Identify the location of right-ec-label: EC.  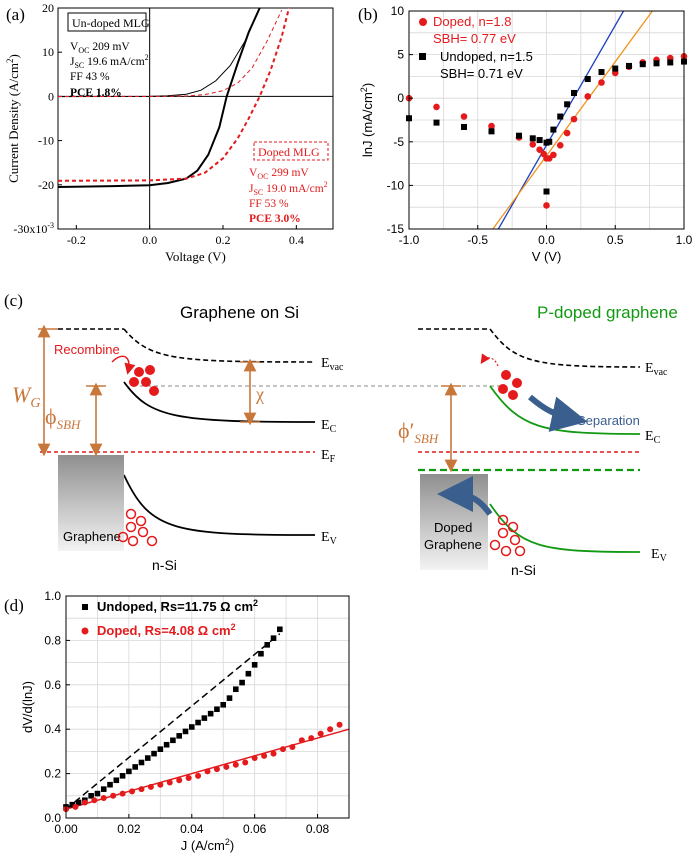
(653, 437).